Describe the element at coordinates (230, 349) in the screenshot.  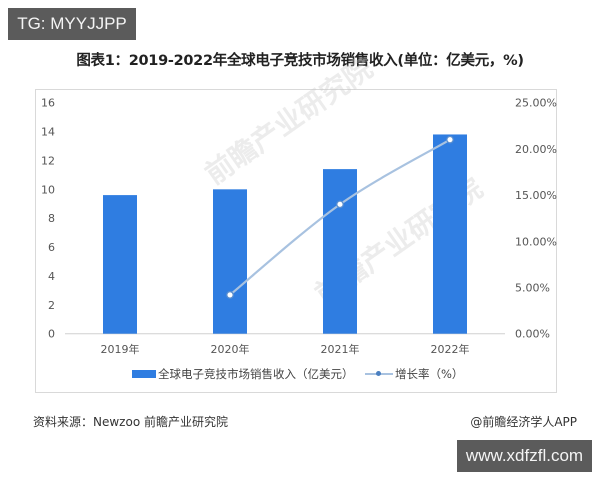
I see `x-tick-label: 2020年` at that location.